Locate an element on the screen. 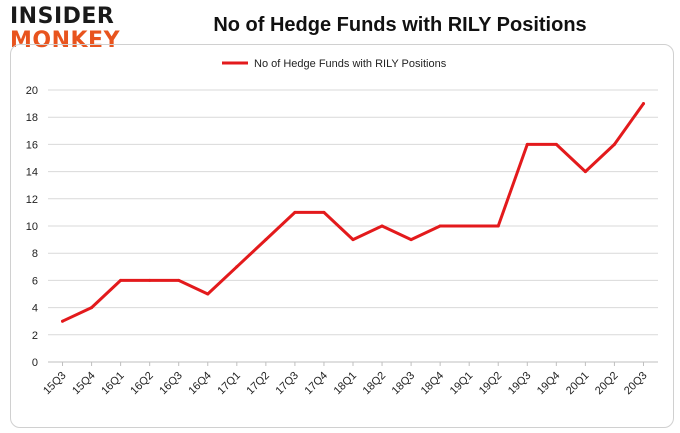 This screenshot has width=680, height=433. x-tick-label: 16Q4 is located at coordinates (200, 384).